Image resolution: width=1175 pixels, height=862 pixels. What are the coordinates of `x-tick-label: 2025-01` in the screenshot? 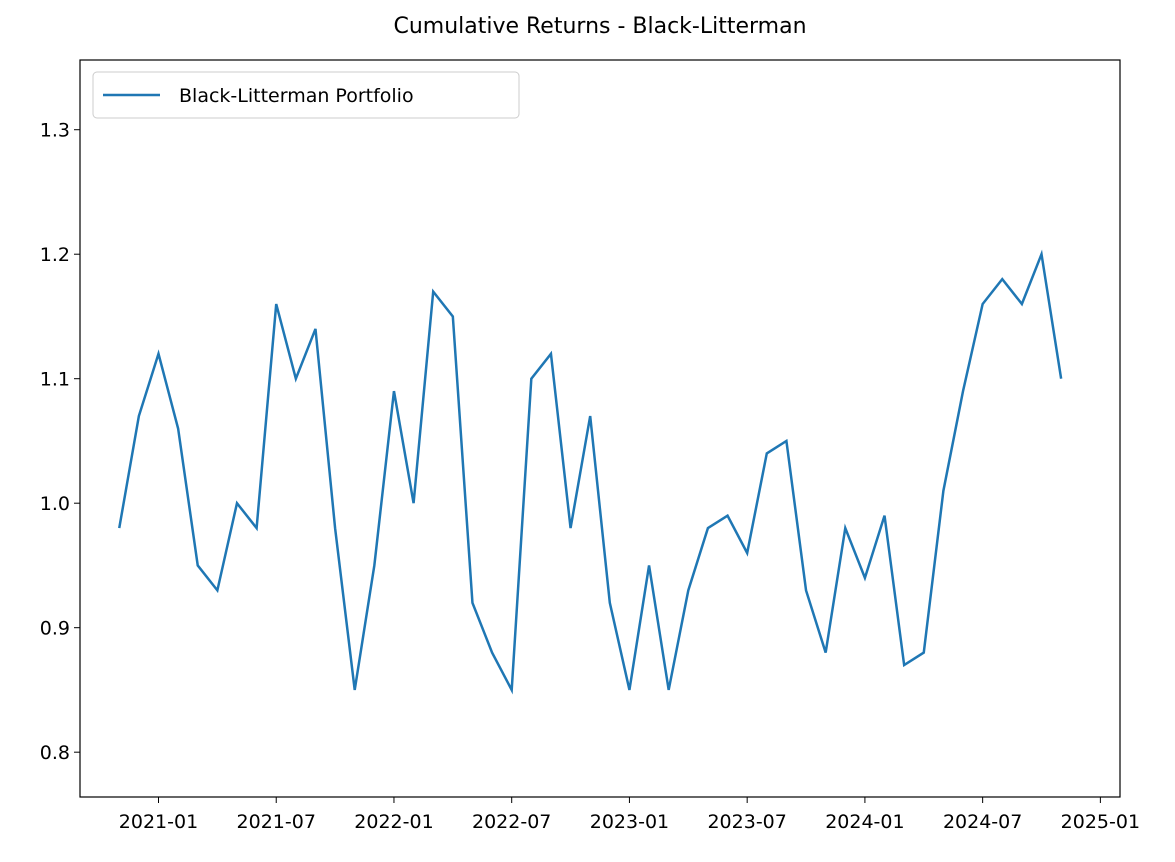 It's located at (1100, 822).